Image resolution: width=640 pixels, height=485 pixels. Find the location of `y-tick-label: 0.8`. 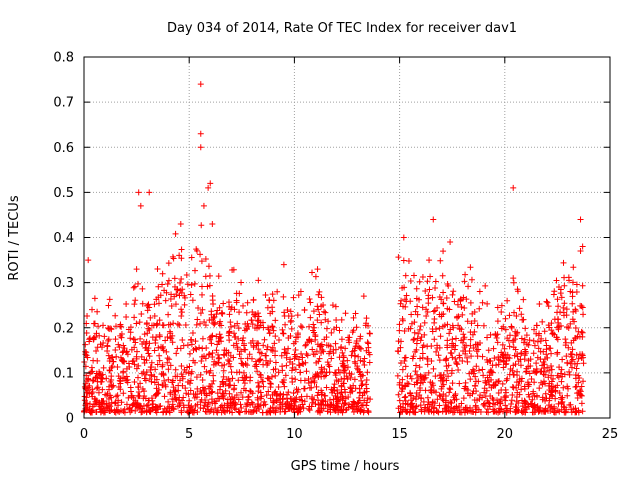

y-tick-label: 0.8 is located at coordinates (63, 58).